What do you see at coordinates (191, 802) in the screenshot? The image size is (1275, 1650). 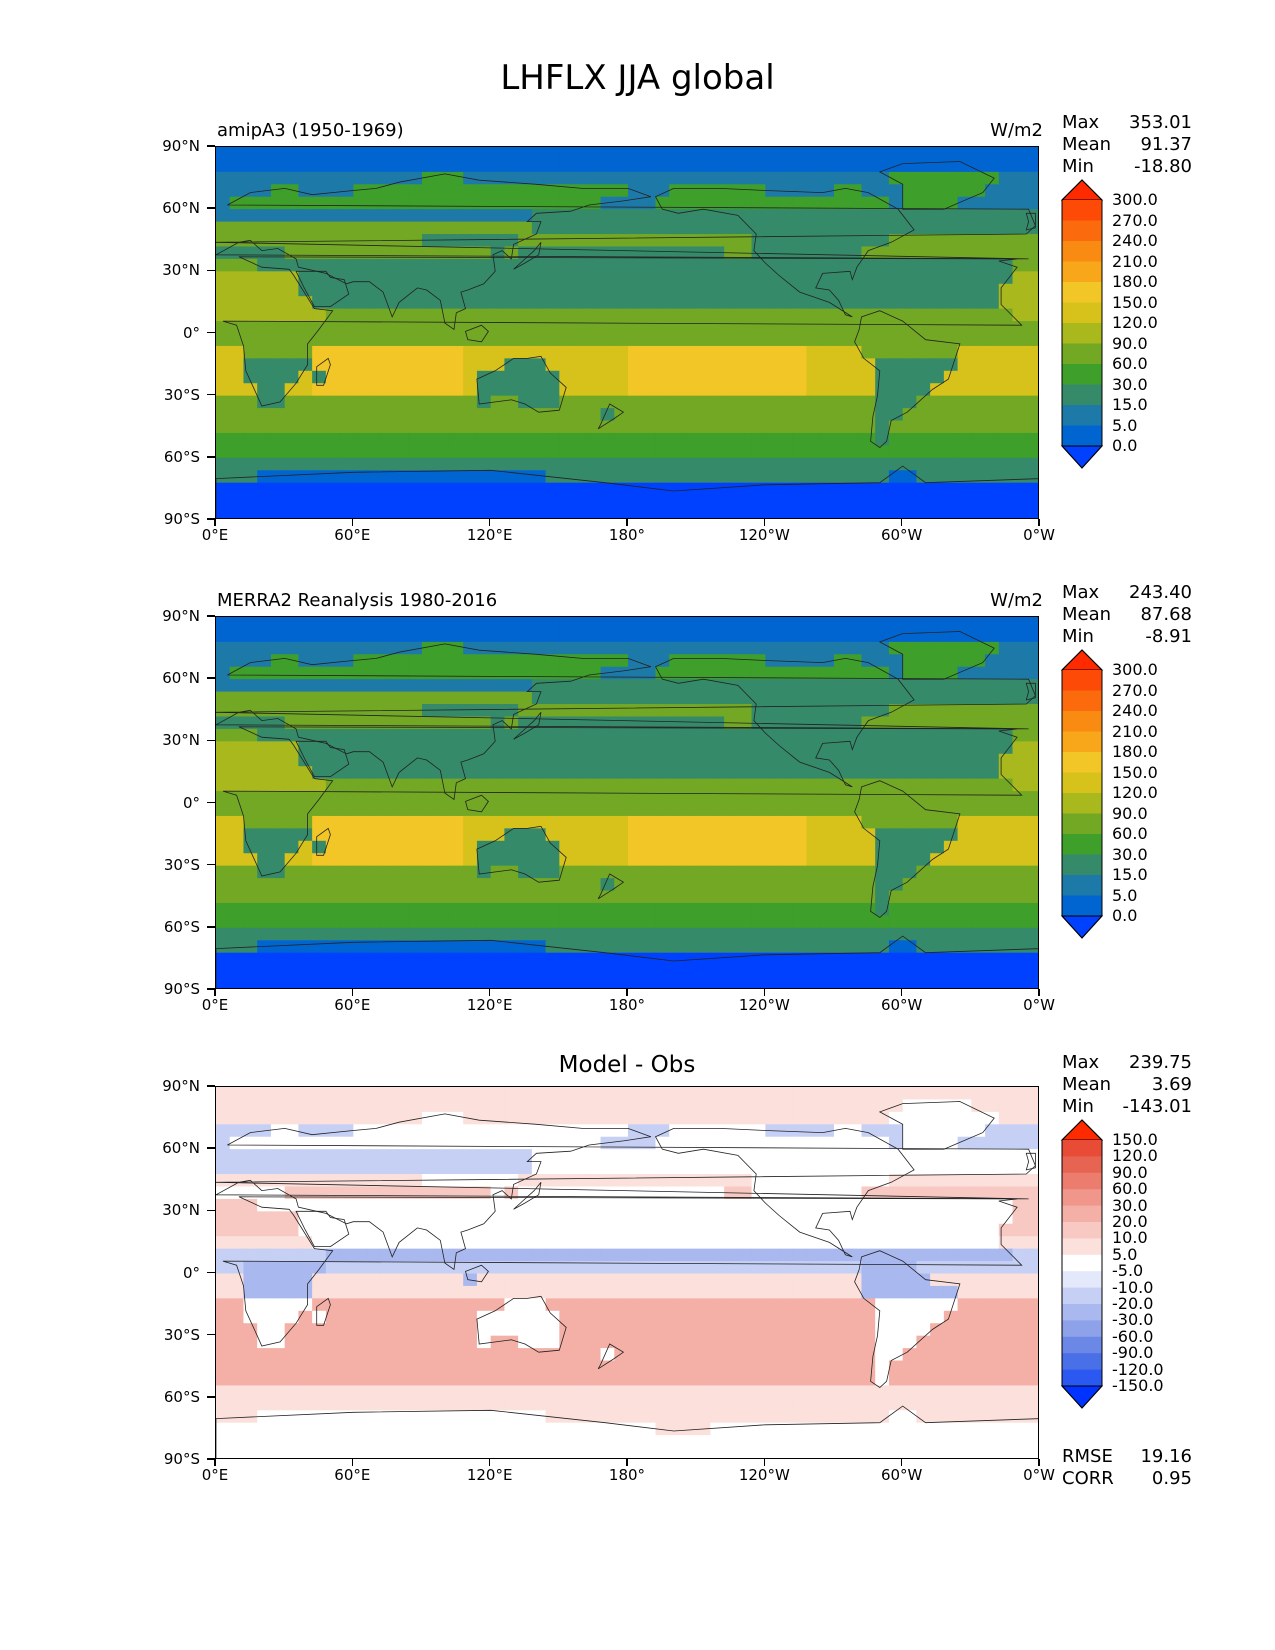 I see `y-tick-label: 0°` at bounding box center [191, 802].